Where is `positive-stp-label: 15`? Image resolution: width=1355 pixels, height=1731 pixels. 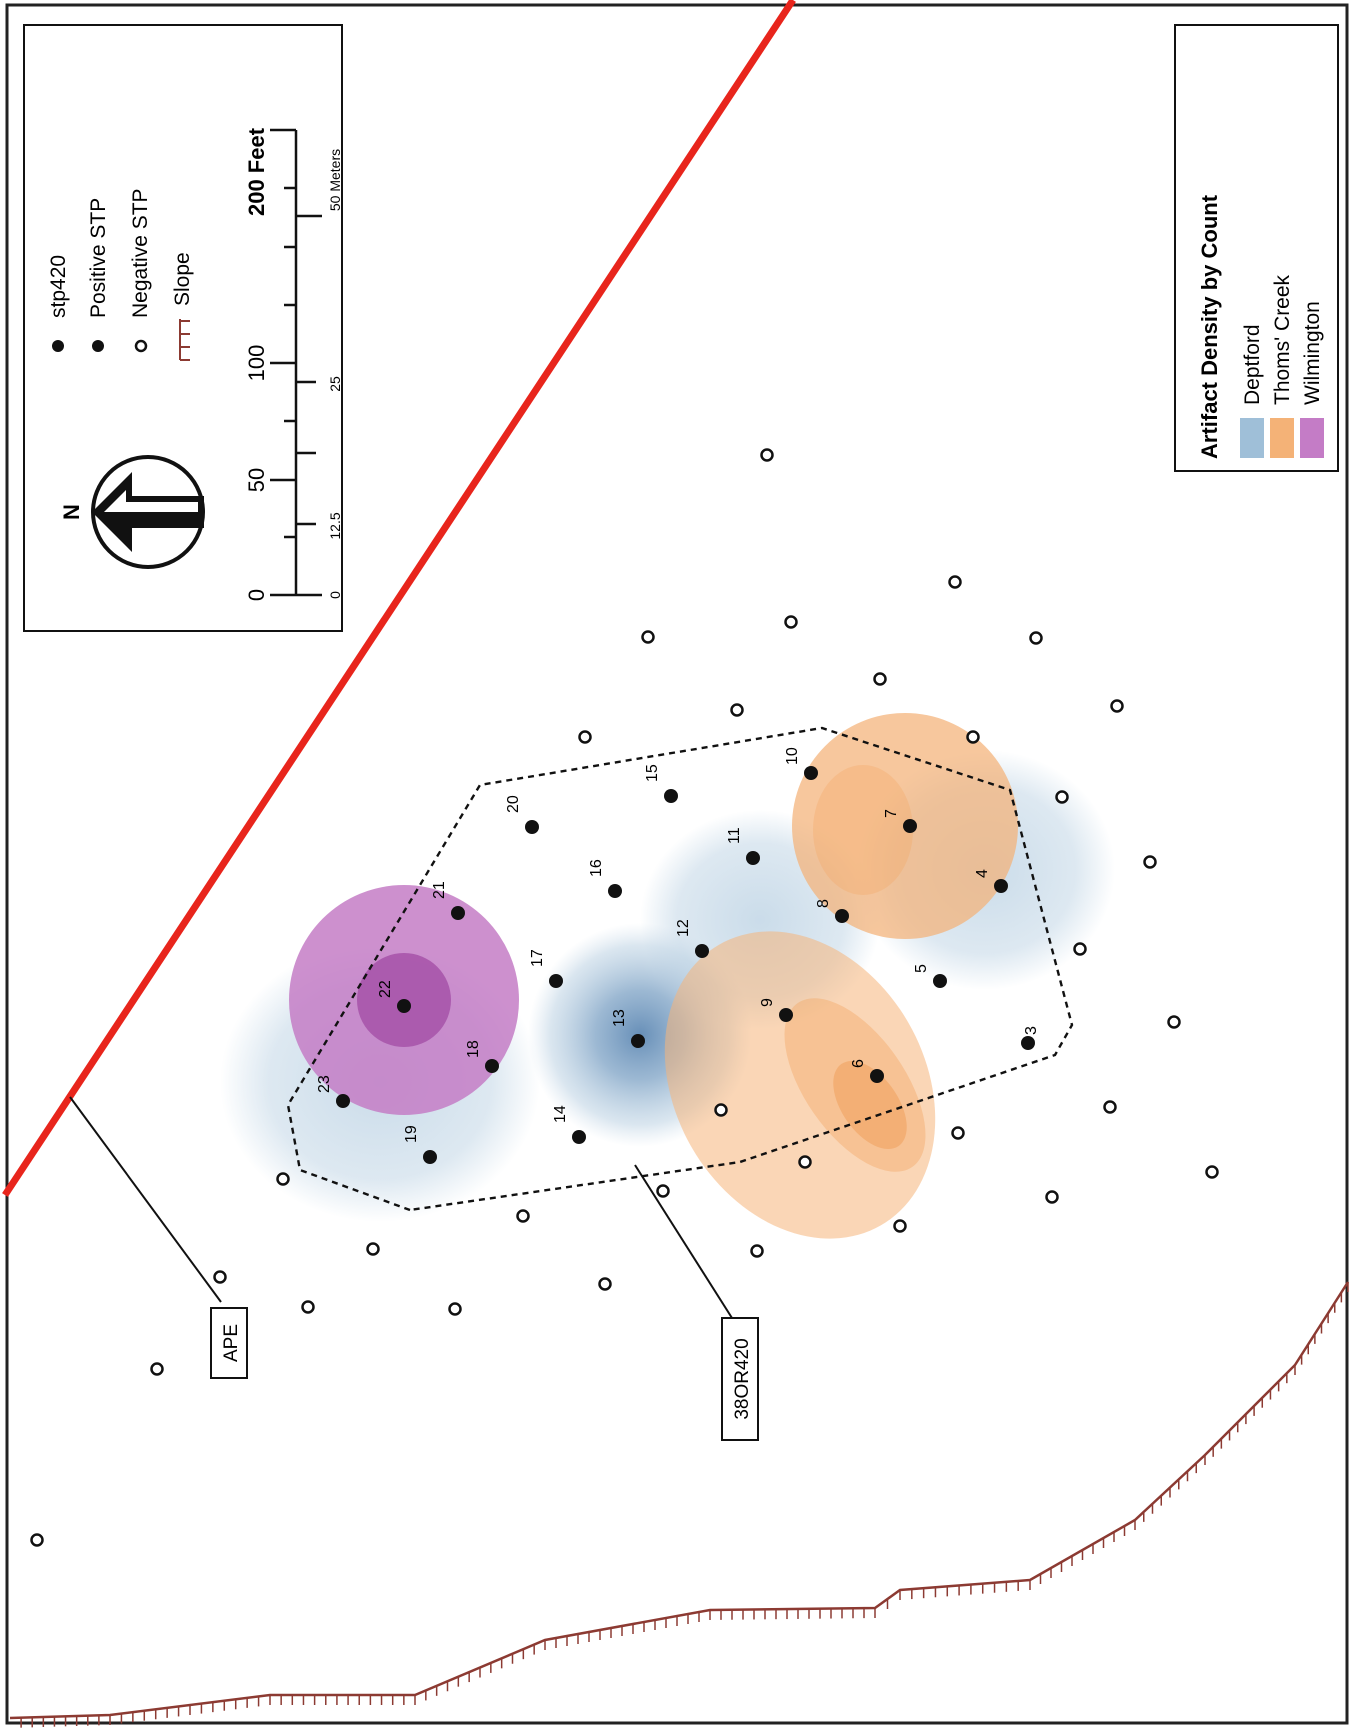
positive-stp-label: 15 is located at coordinates (652, 773).